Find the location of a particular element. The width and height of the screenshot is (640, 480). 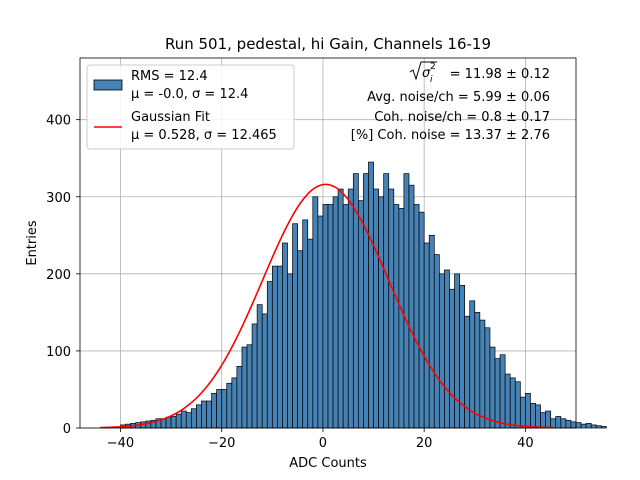

x-tick-label: −20 is located at coordinates (221, 443).